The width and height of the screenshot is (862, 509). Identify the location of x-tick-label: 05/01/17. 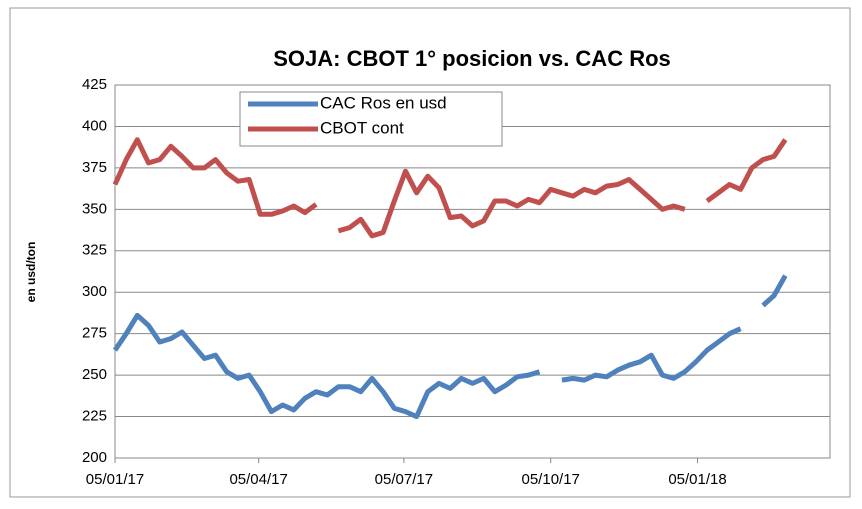
(115, 479).